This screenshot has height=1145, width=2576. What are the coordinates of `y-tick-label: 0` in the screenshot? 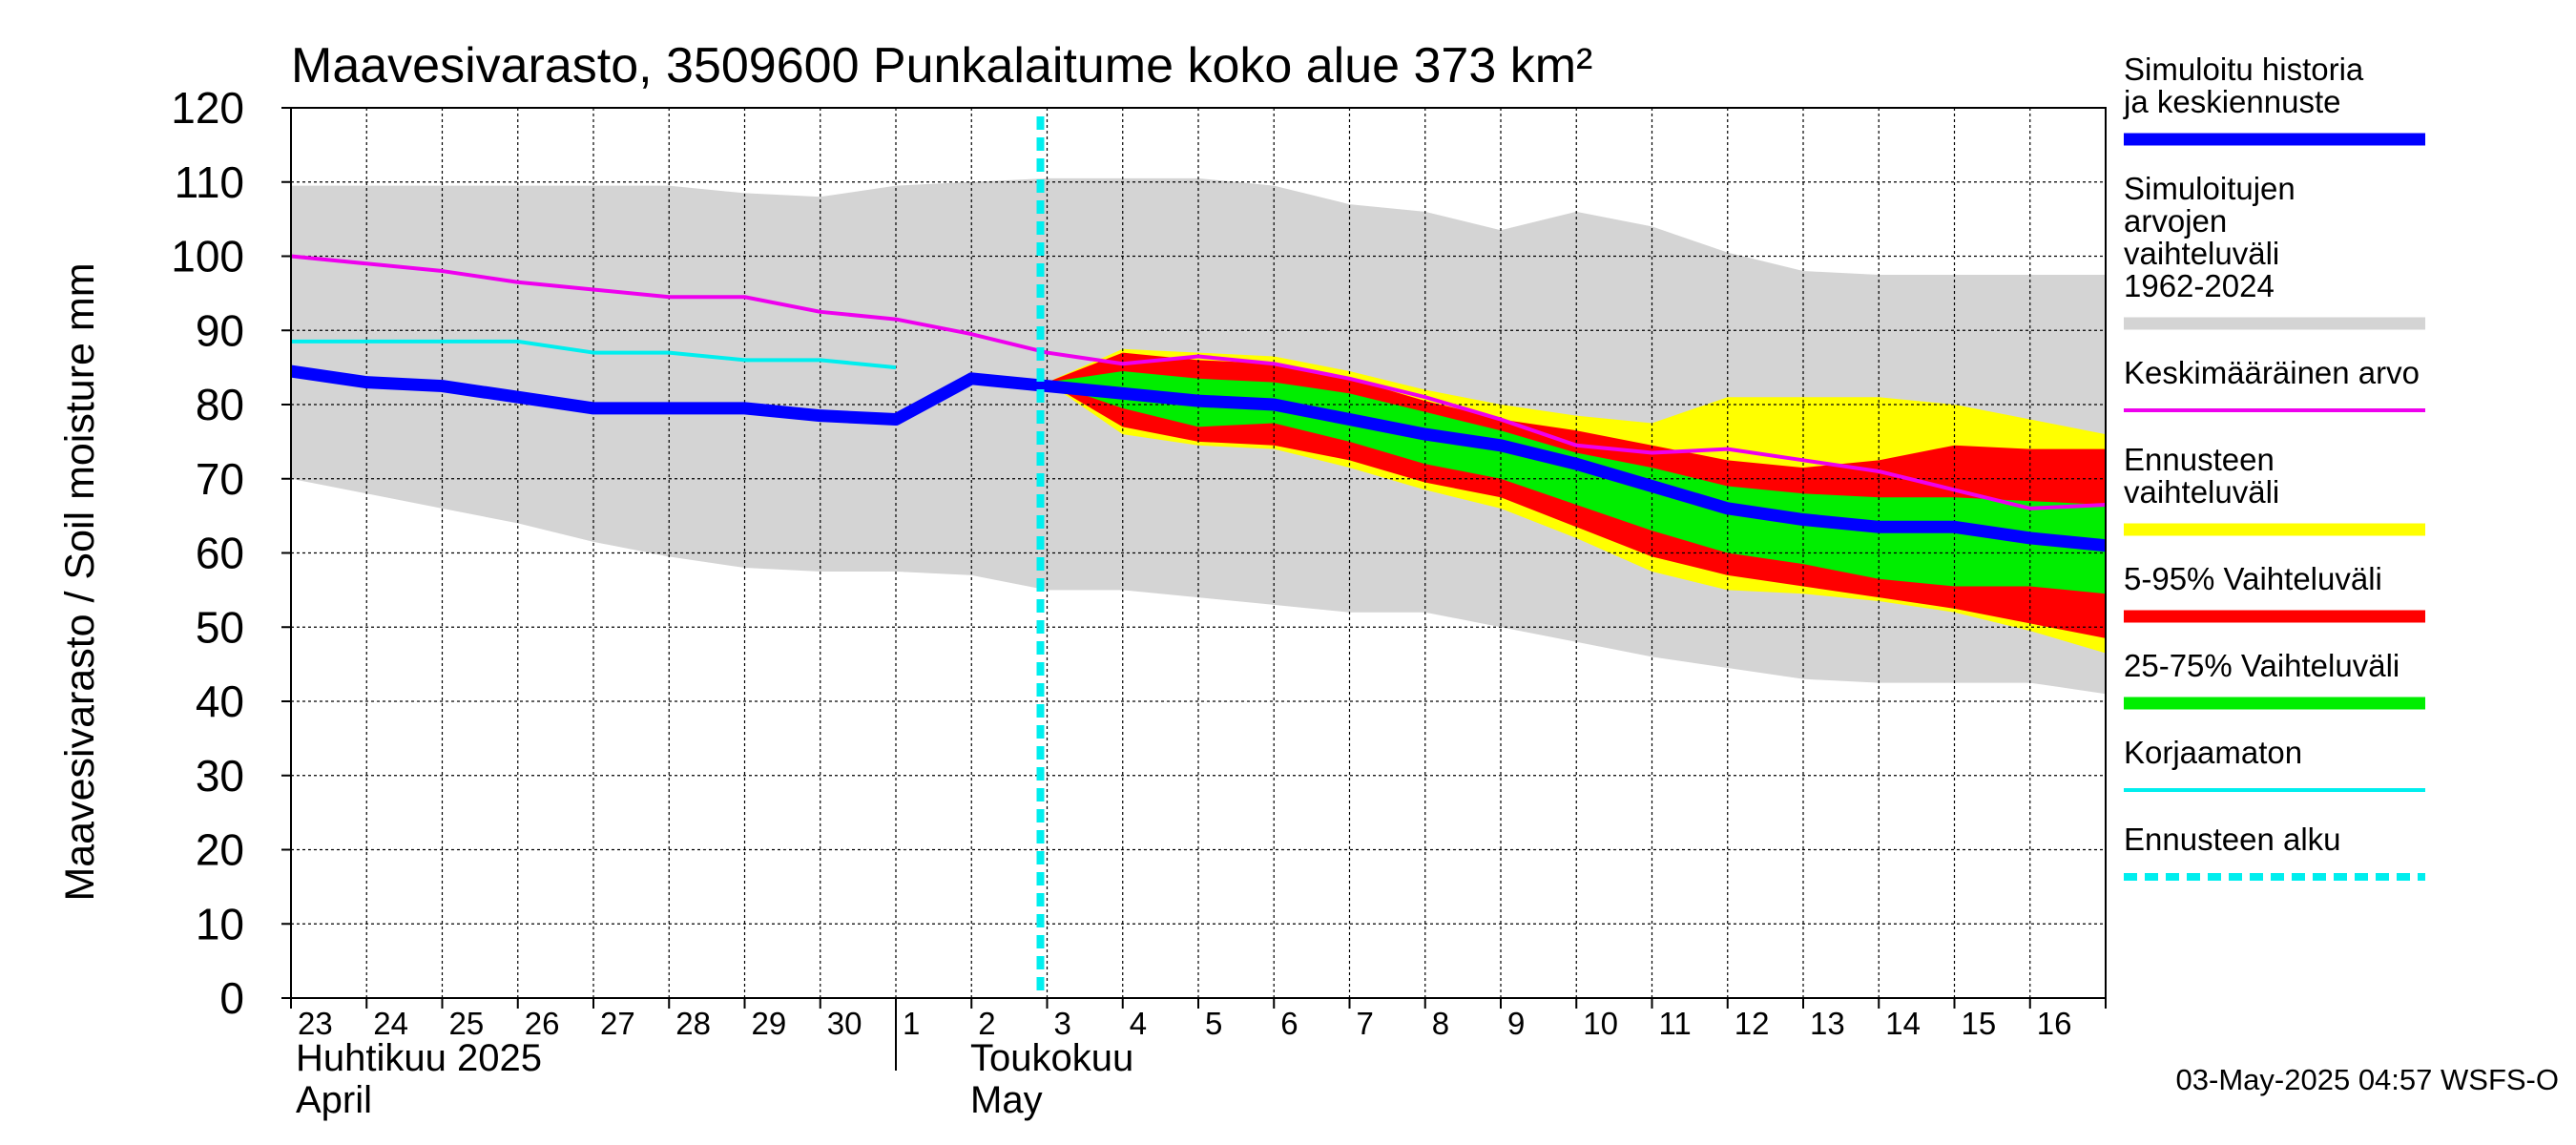 It's located at (231, 998).